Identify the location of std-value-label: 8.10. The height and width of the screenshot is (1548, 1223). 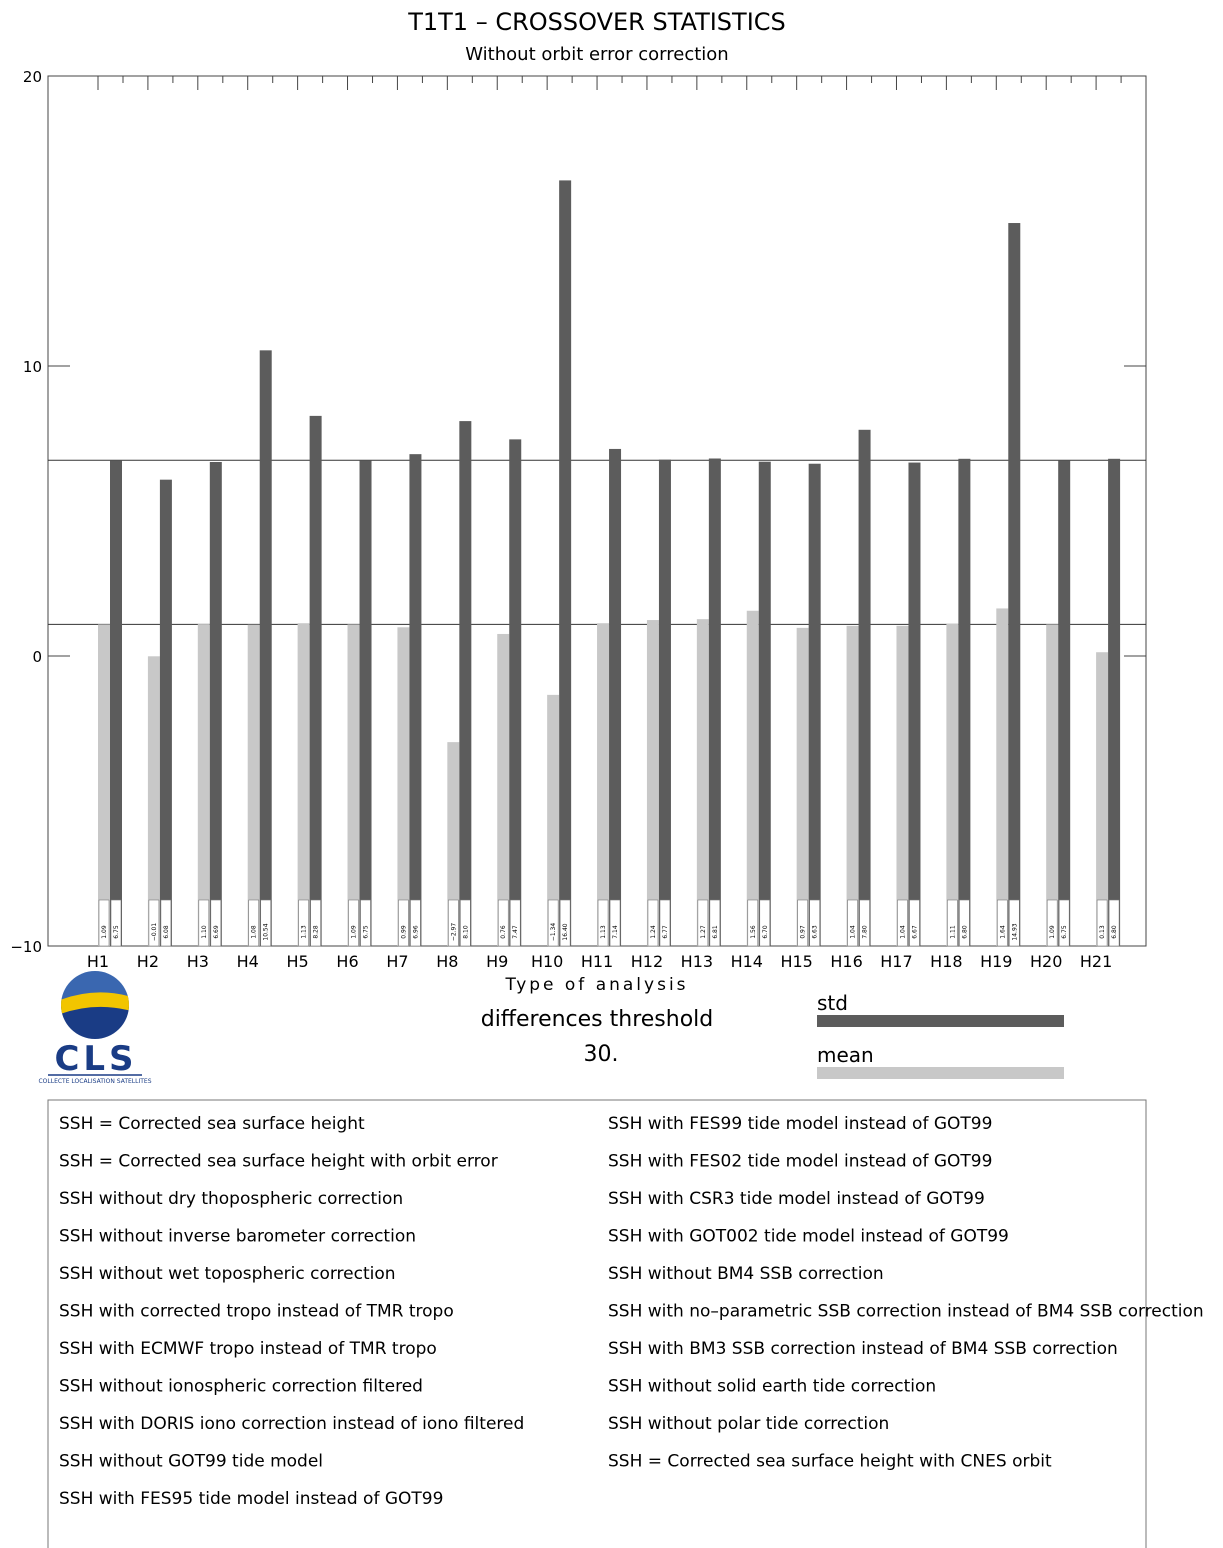
(465, 932).